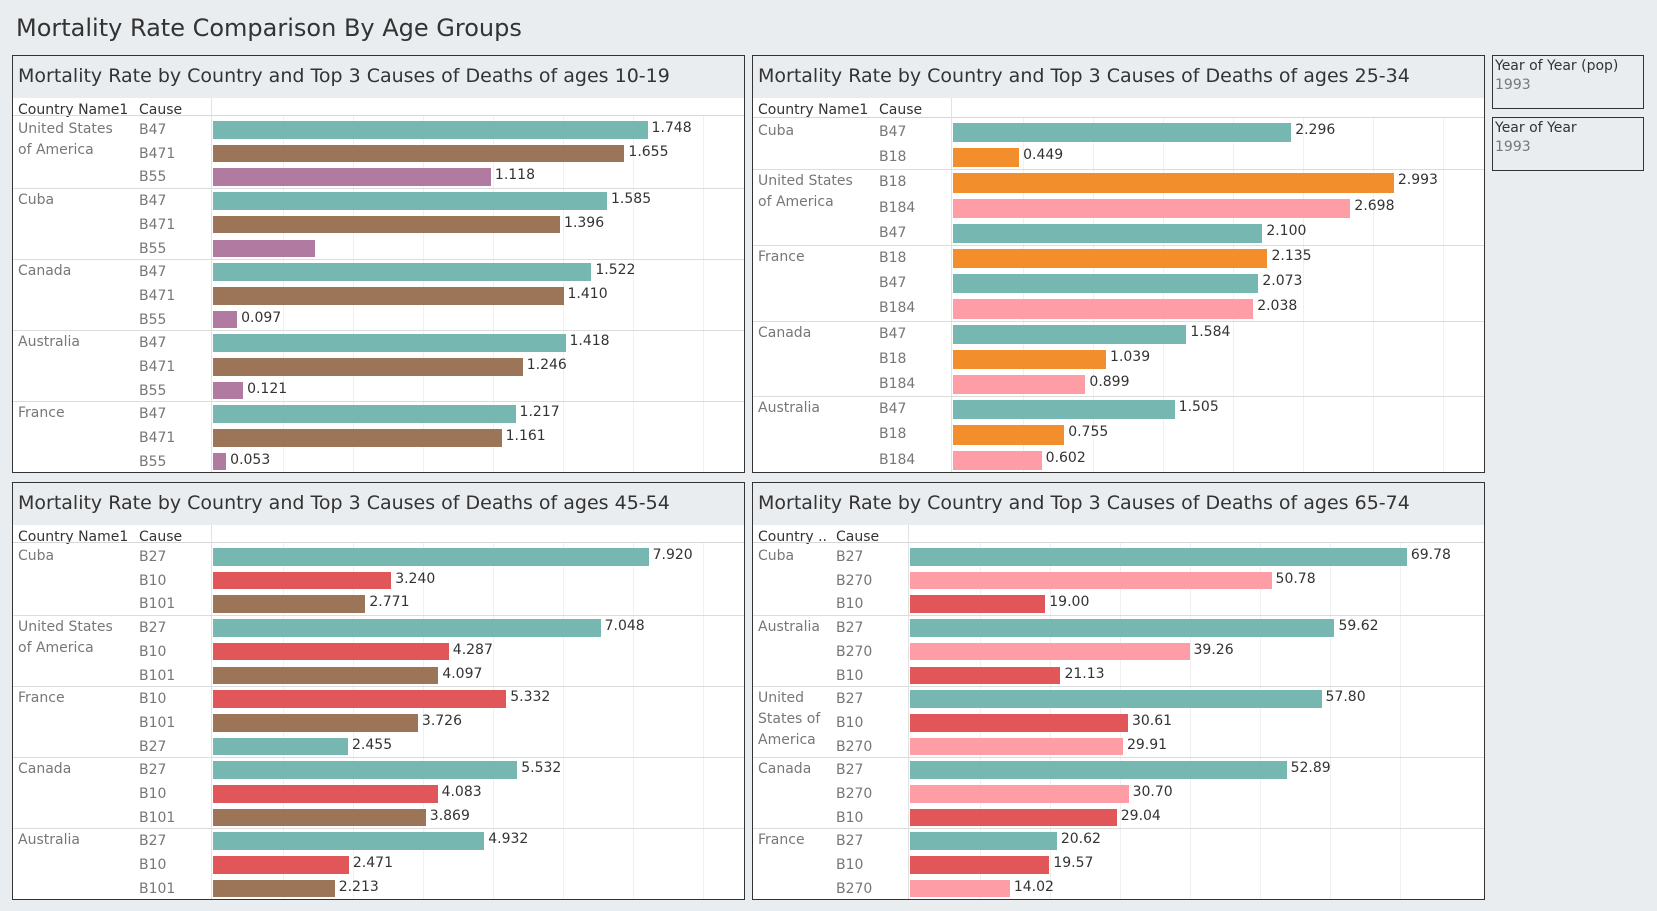 Image resolution: width=1657 pixels, height=911 pixels. What do you see at coordinates (1152, 792) in the screenshot?
I see `data-label: 30.70` at bounding box center [1152, 792].